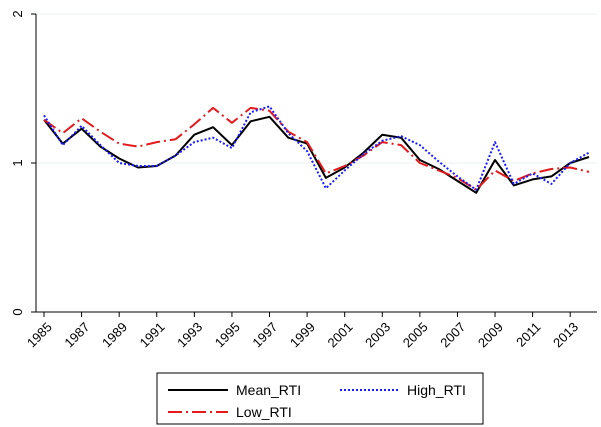 The image size is (601, 427). Describe the element at coordinates (17, 162) in the screenshot. I see `y-tick-label-1: 1` at that location.